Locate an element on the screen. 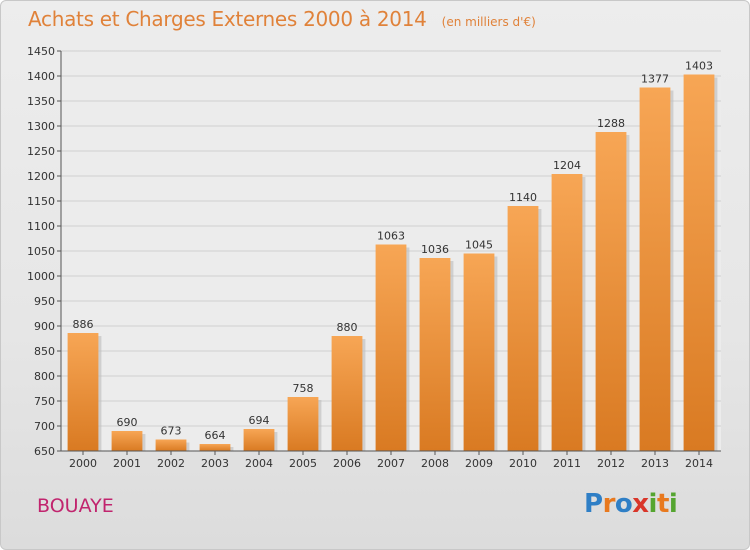 The image size is (750, 550). bar-2000 is located at coordinates (83, 392).